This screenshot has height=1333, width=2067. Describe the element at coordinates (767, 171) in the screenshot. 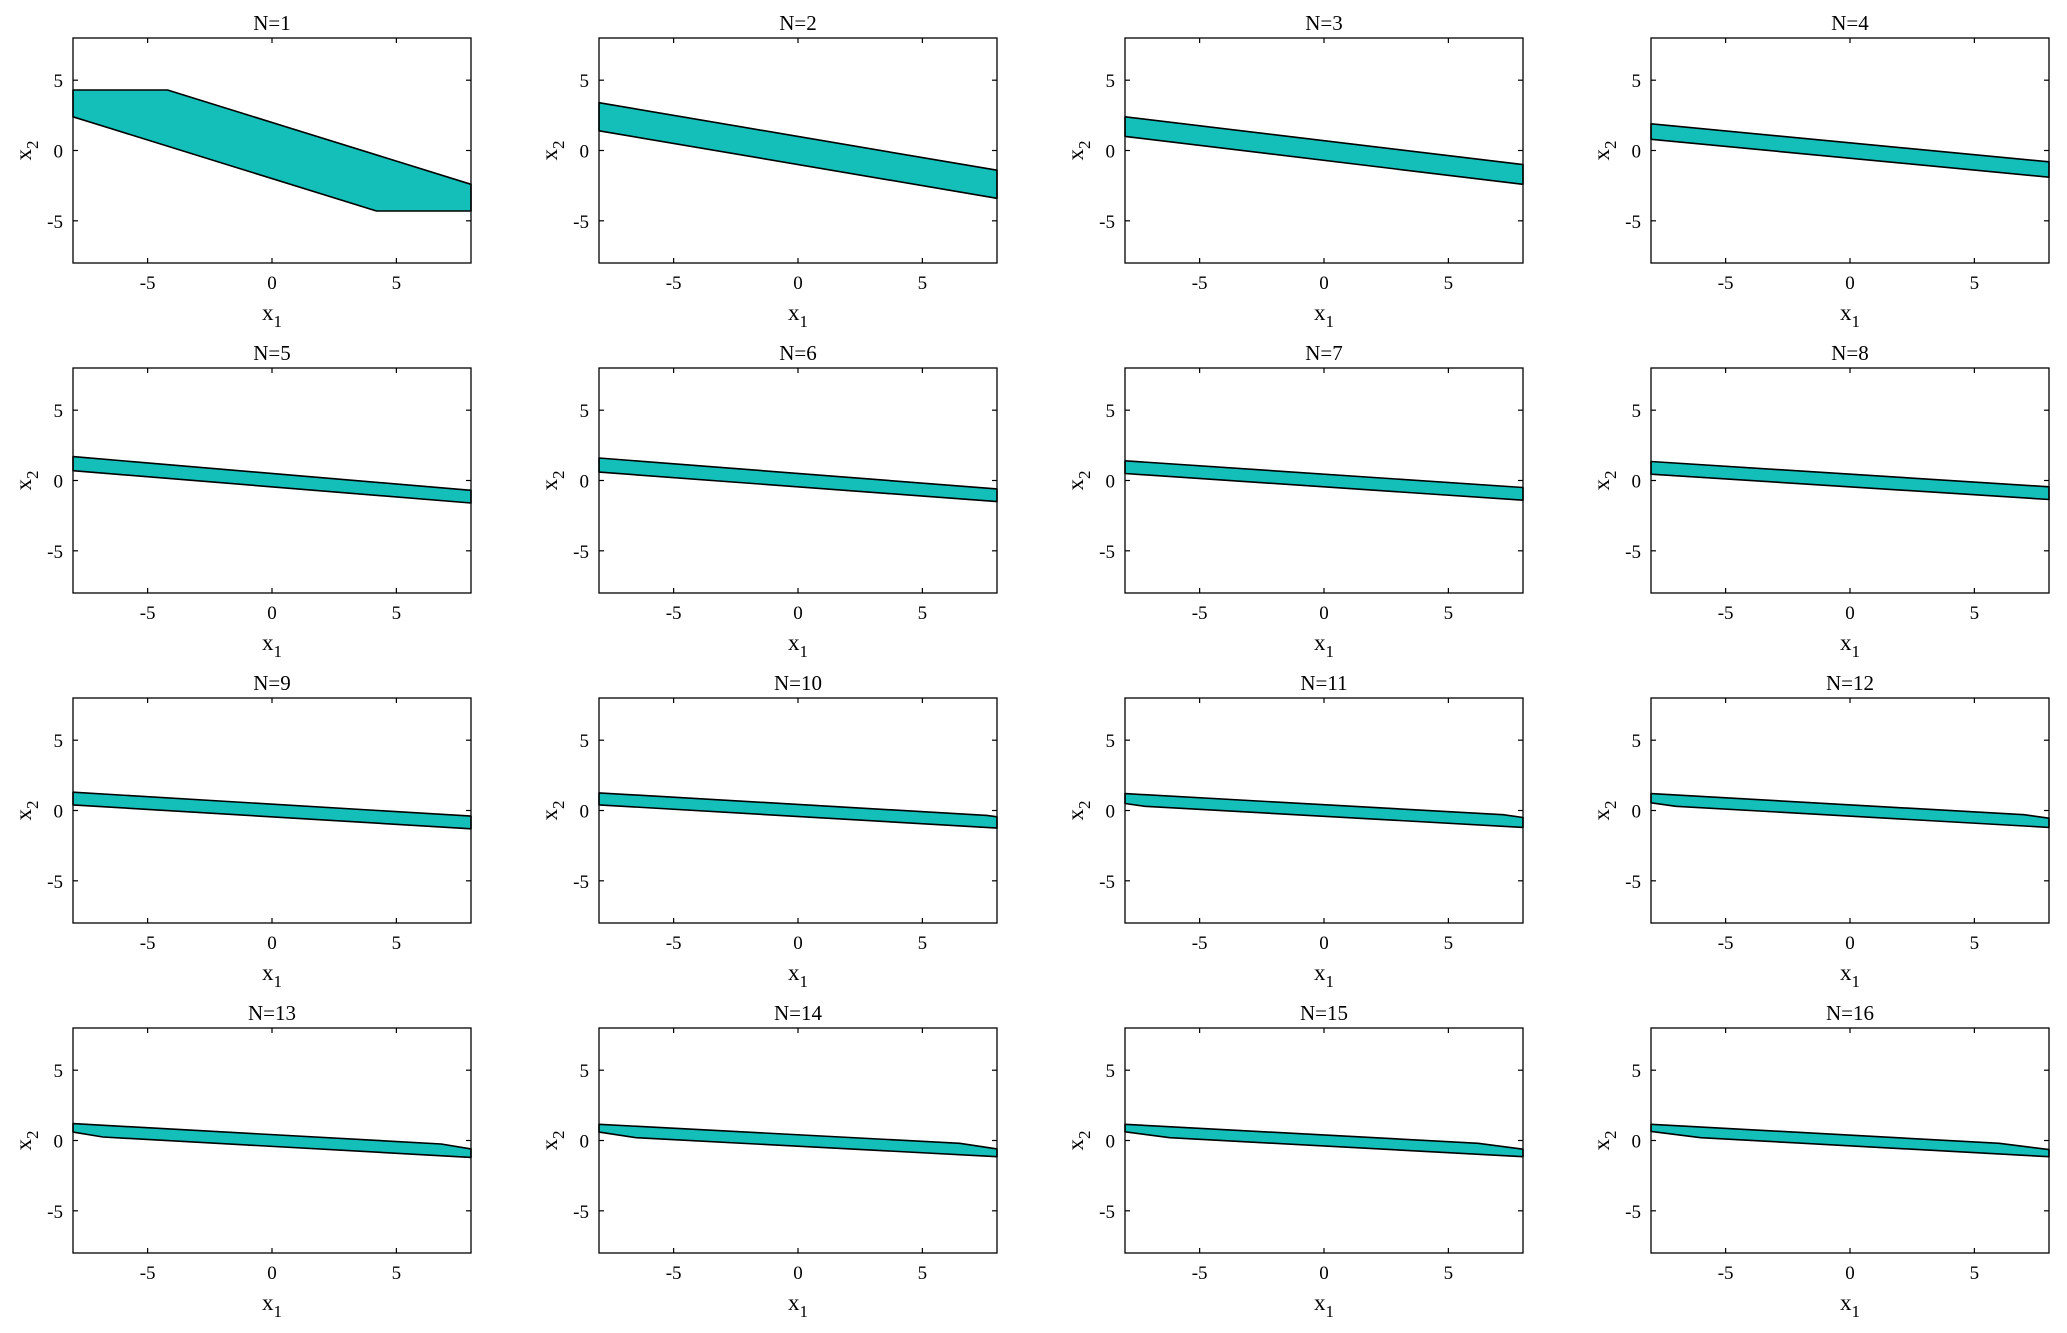

I see `subplot: N=2 -5 0 5 -5 0 5 x1 x2` at that location.